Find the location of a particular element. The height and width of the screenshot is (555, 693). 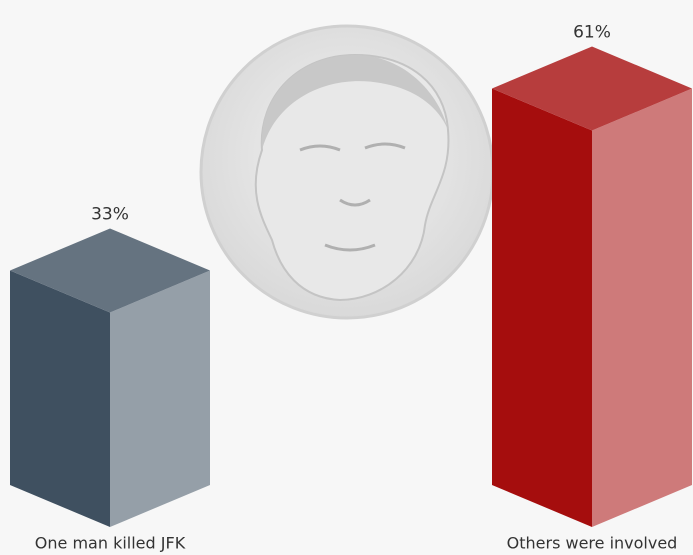

value-label: 61% is located at coordinates (592, 33).